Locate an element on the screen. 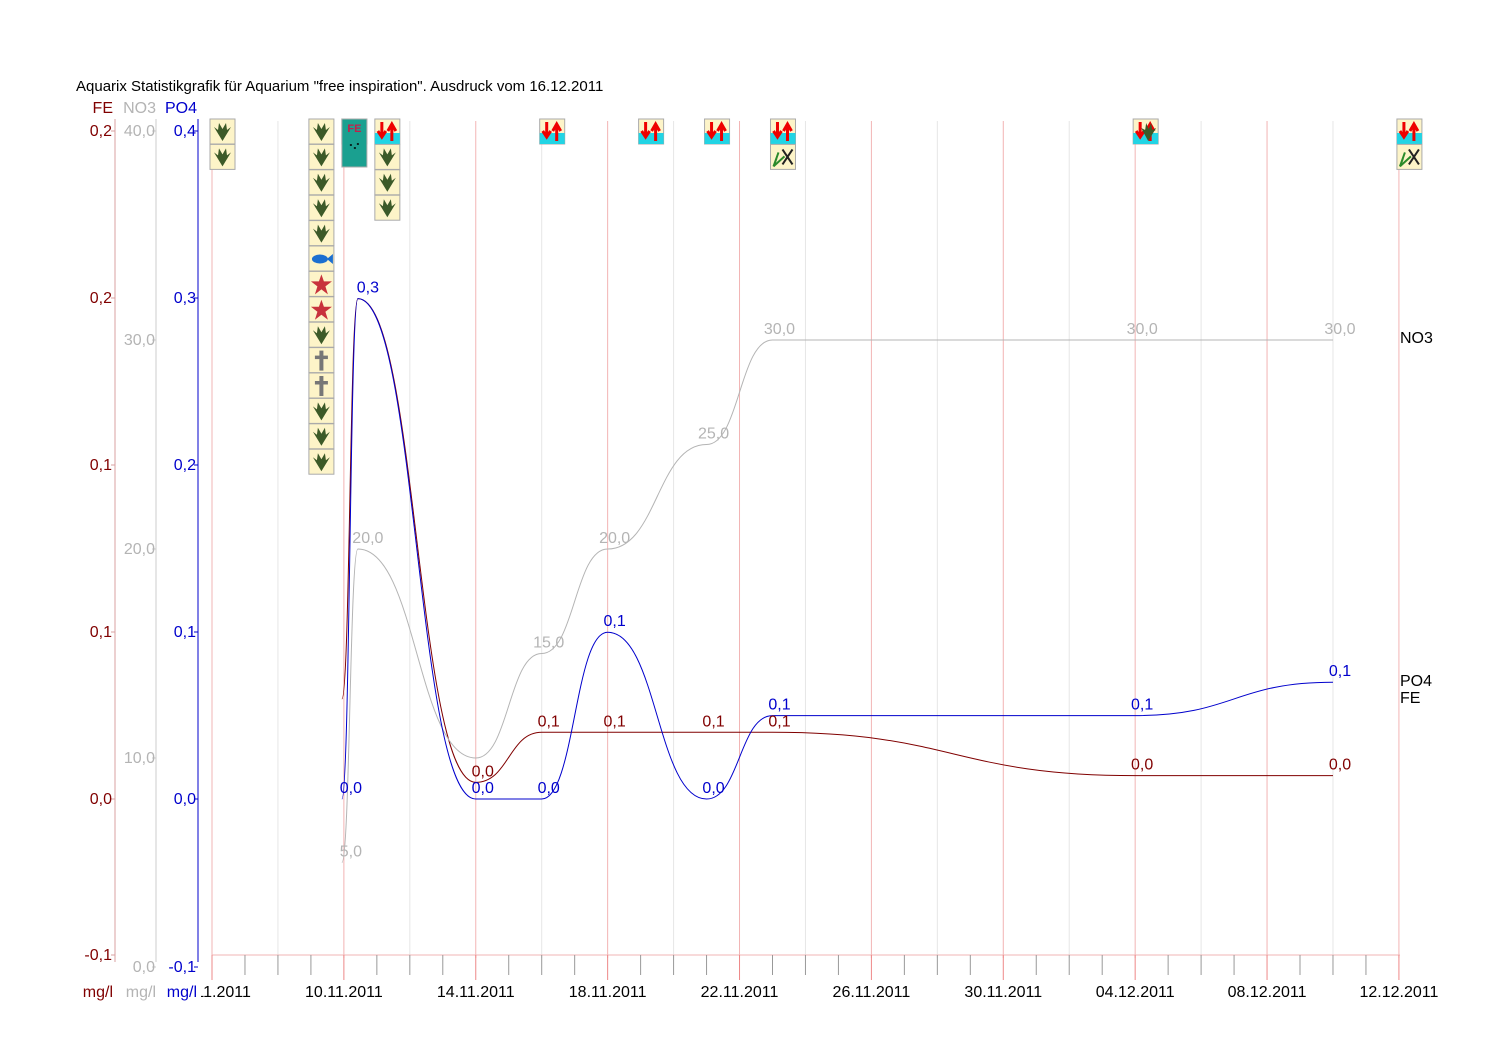 The height and width of the screenshot is (1060, 1500). fe-bottle is located at coordinates (354, 143).